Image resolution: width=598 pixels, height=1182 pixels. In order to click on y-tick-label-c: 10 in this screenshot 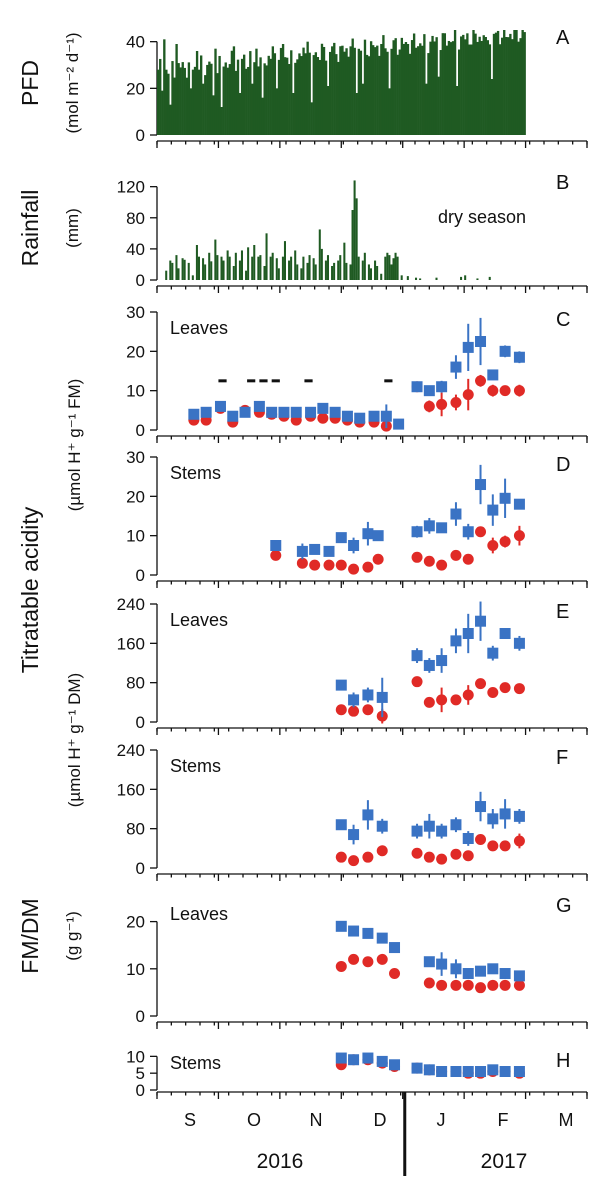, I will do `click(135, 391)`.